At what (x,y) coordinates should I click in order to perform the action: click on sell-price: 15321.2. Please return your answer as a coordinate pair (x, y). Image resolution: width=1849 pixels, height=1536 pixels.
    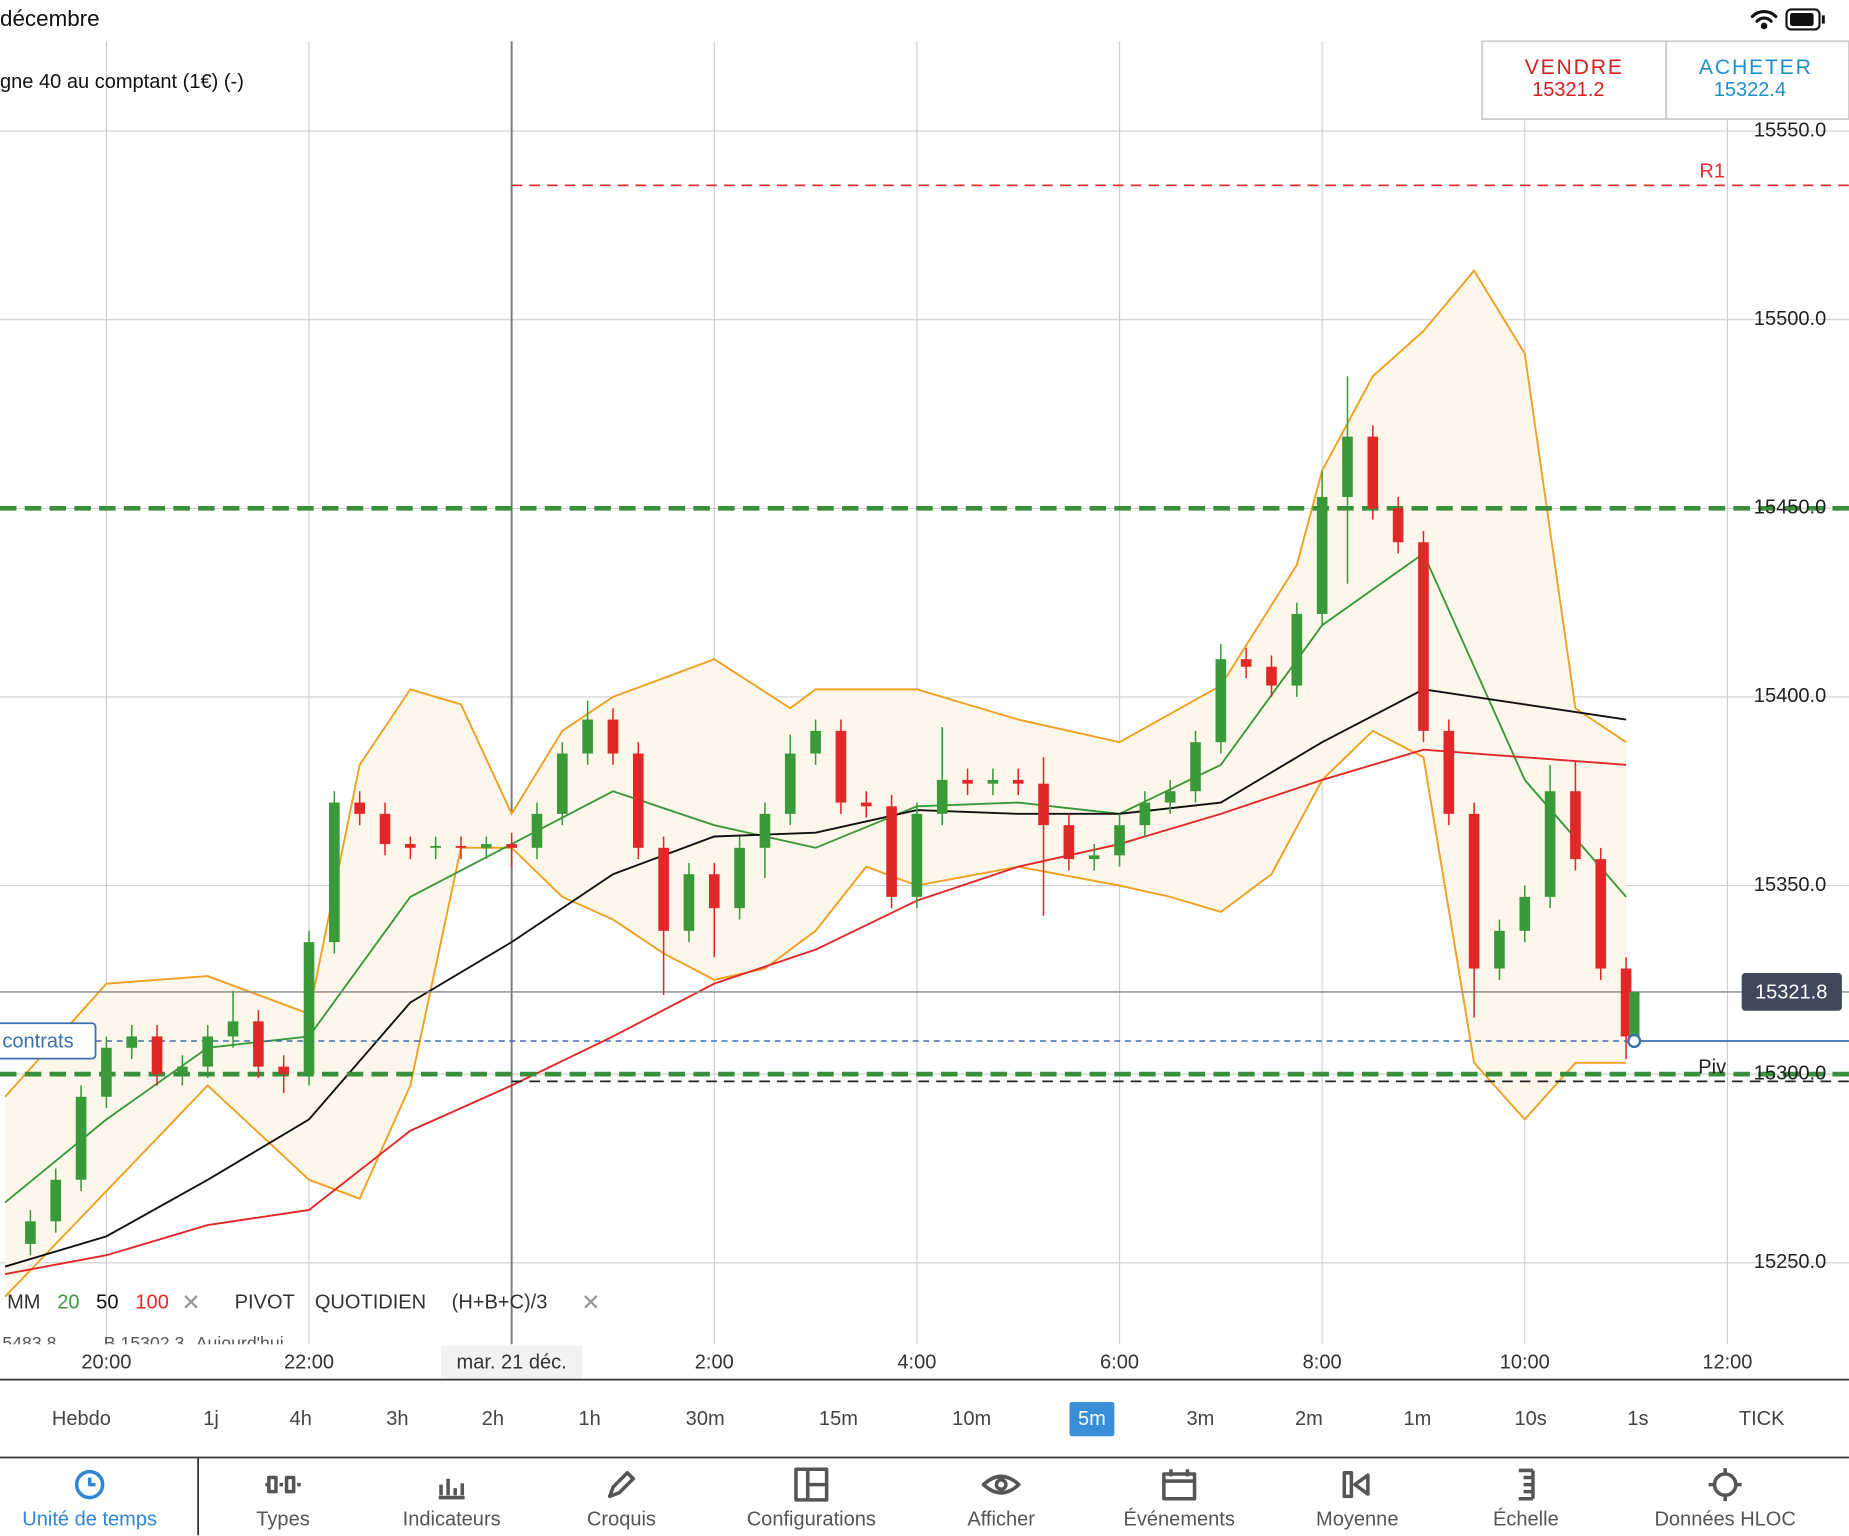
    Looking at the image, I should click on (1568, 90).